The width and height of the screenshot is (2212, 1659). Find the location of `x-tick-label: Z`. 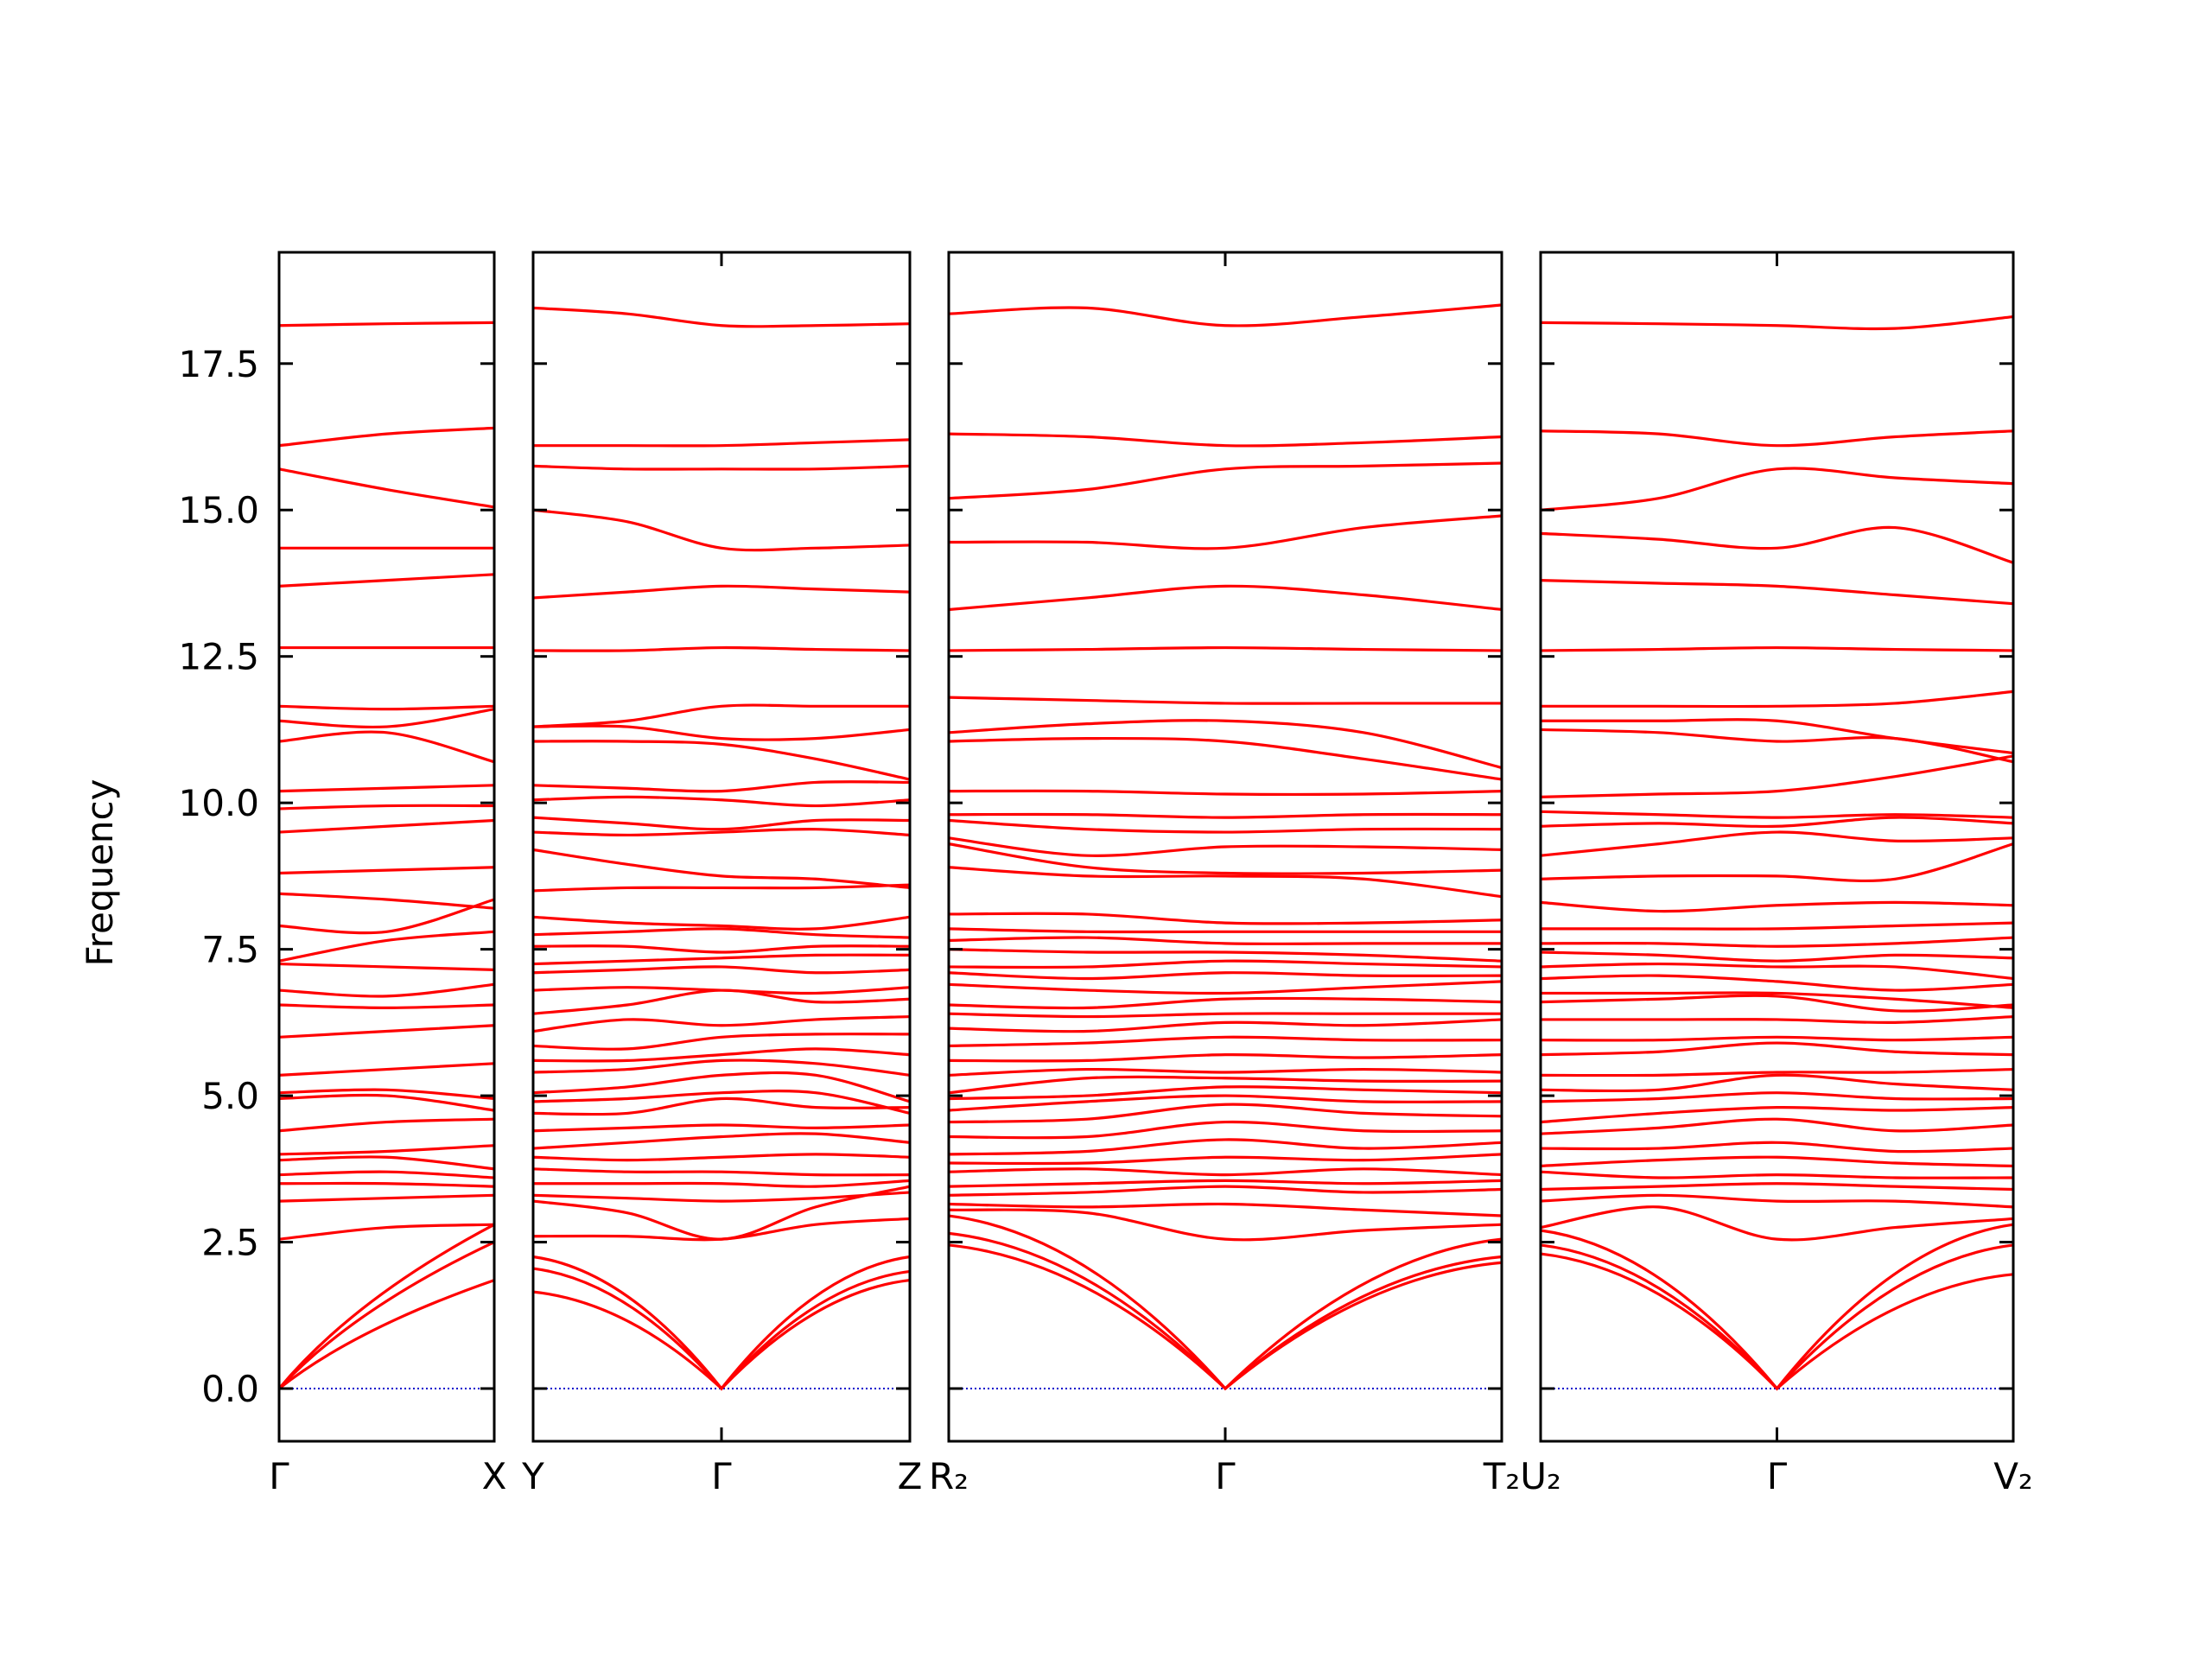

x-tick-label: Z is located at coordinates (910, 1476).